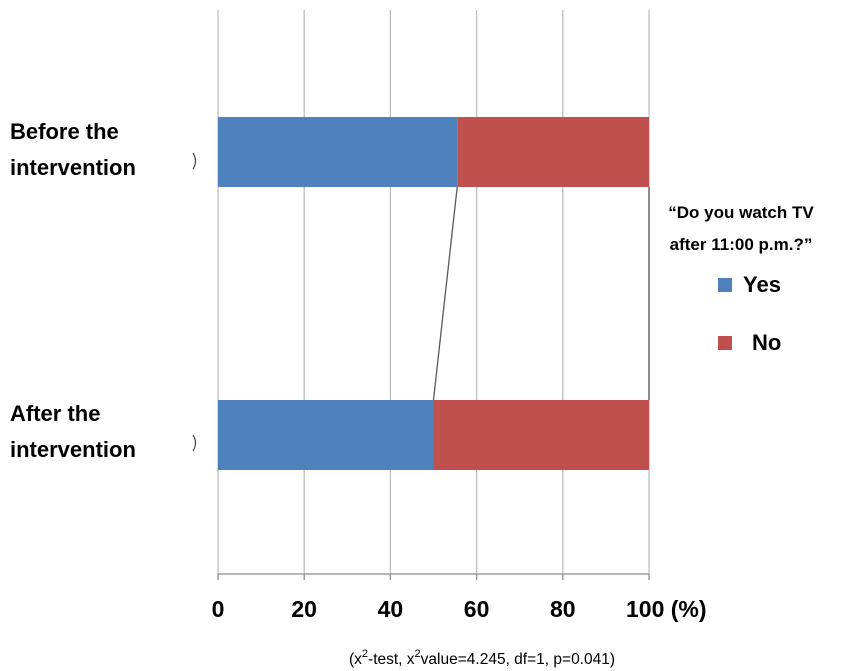 This screenshot has width=861, height=671. I want to click on legend-label-no: No, so click(766, 342).